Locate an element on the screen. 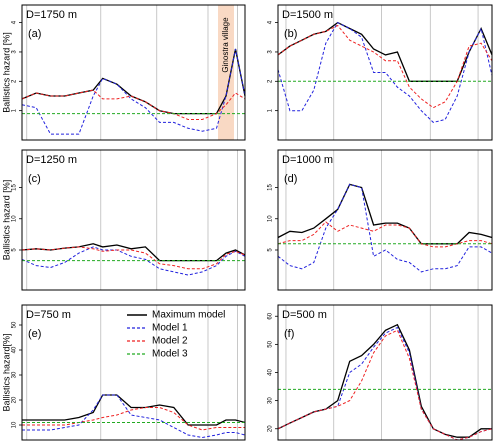  panel-label: (b) is located at coordinates (290, 34).